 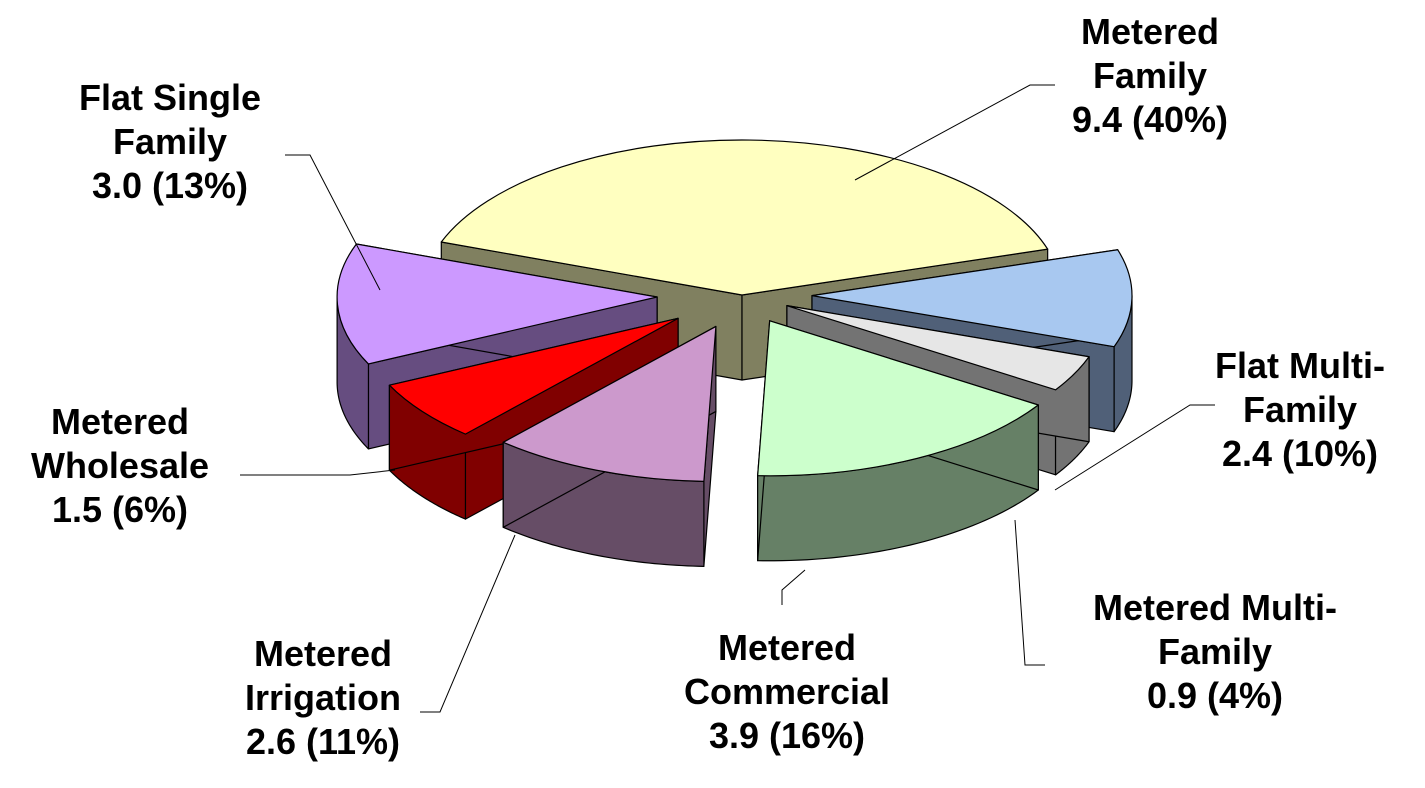 I want to click on slice-label-flat-single-family: Flat Single Family 3.0 (13%), so click(x=170, y=142).